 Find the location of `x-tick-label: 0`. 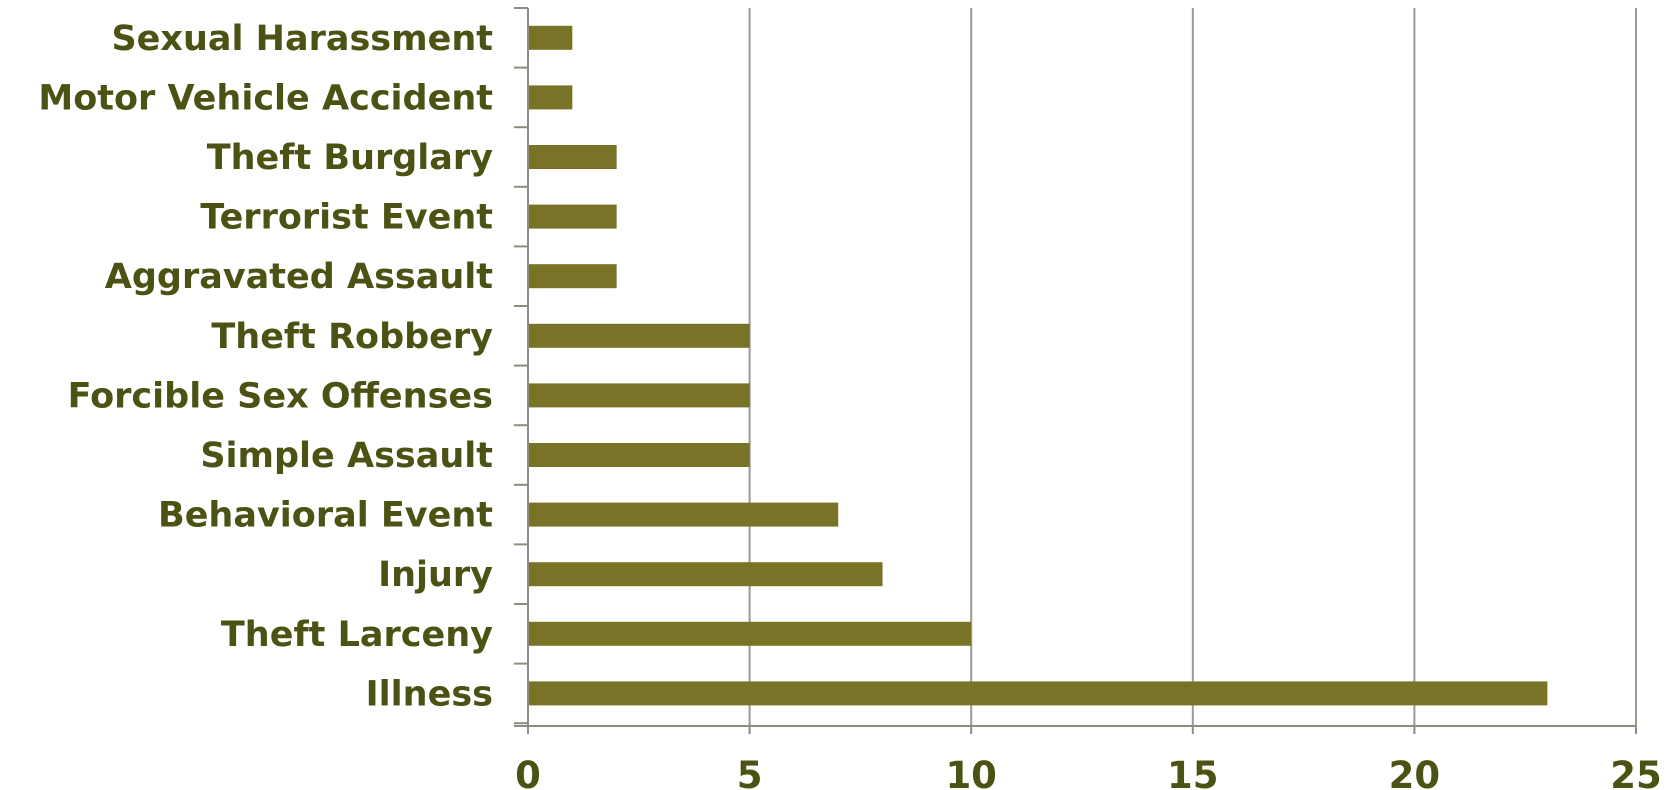

x-tick-label: 0 is located at coordinates (528, 772).